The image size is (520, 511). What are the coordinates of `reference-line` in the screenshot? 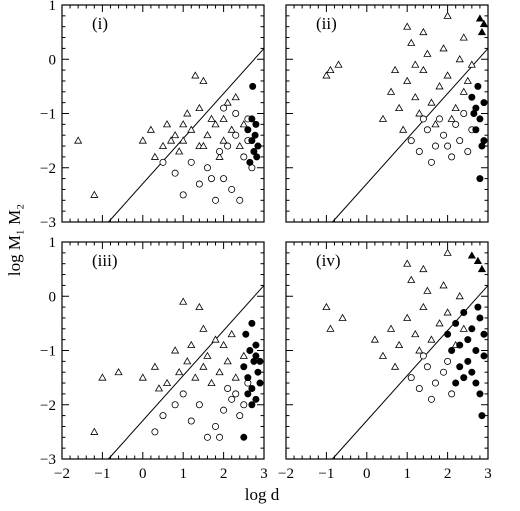 It's located at (186, 135).